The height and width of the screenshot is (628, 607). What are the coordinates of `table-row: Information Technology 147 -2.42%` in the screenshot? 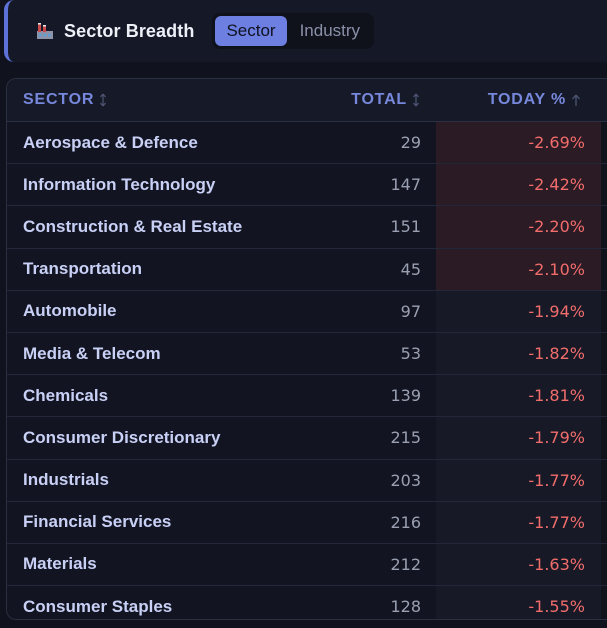 It's located at (307, 185).